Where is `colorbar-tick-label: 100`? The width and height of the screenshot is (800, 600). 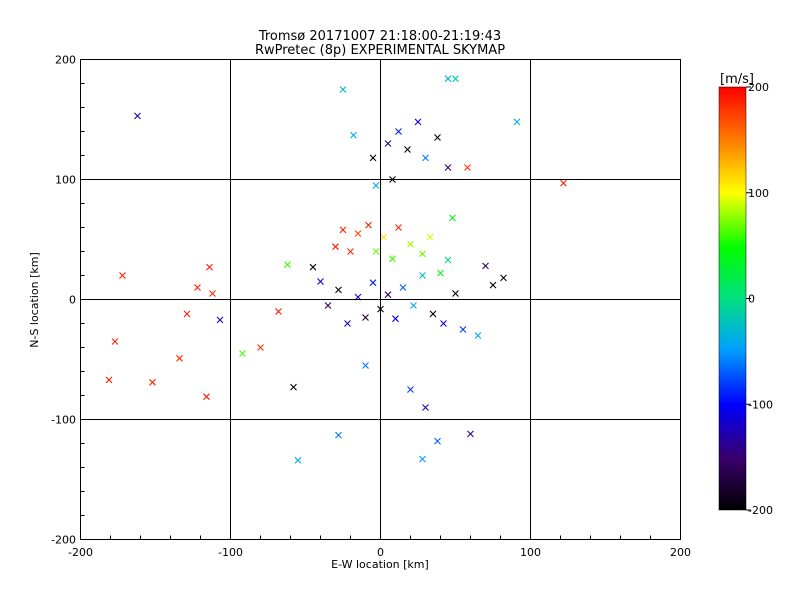 colorbar-tick-label: 100 is located at coordinates (758, 193).